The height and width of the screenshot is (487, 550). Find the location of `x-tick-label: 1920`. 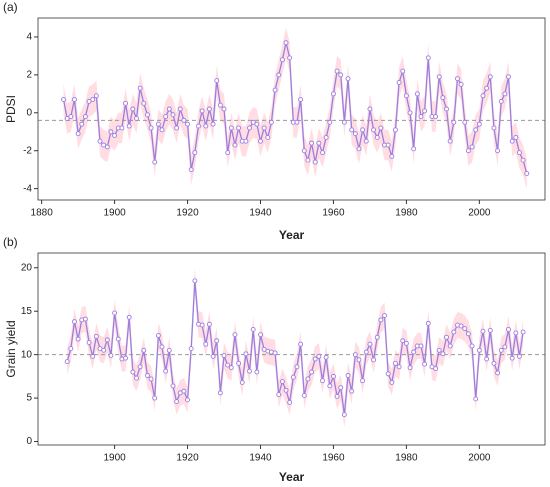

x-tick-label: 1920 is located at coordinates (187, 458).